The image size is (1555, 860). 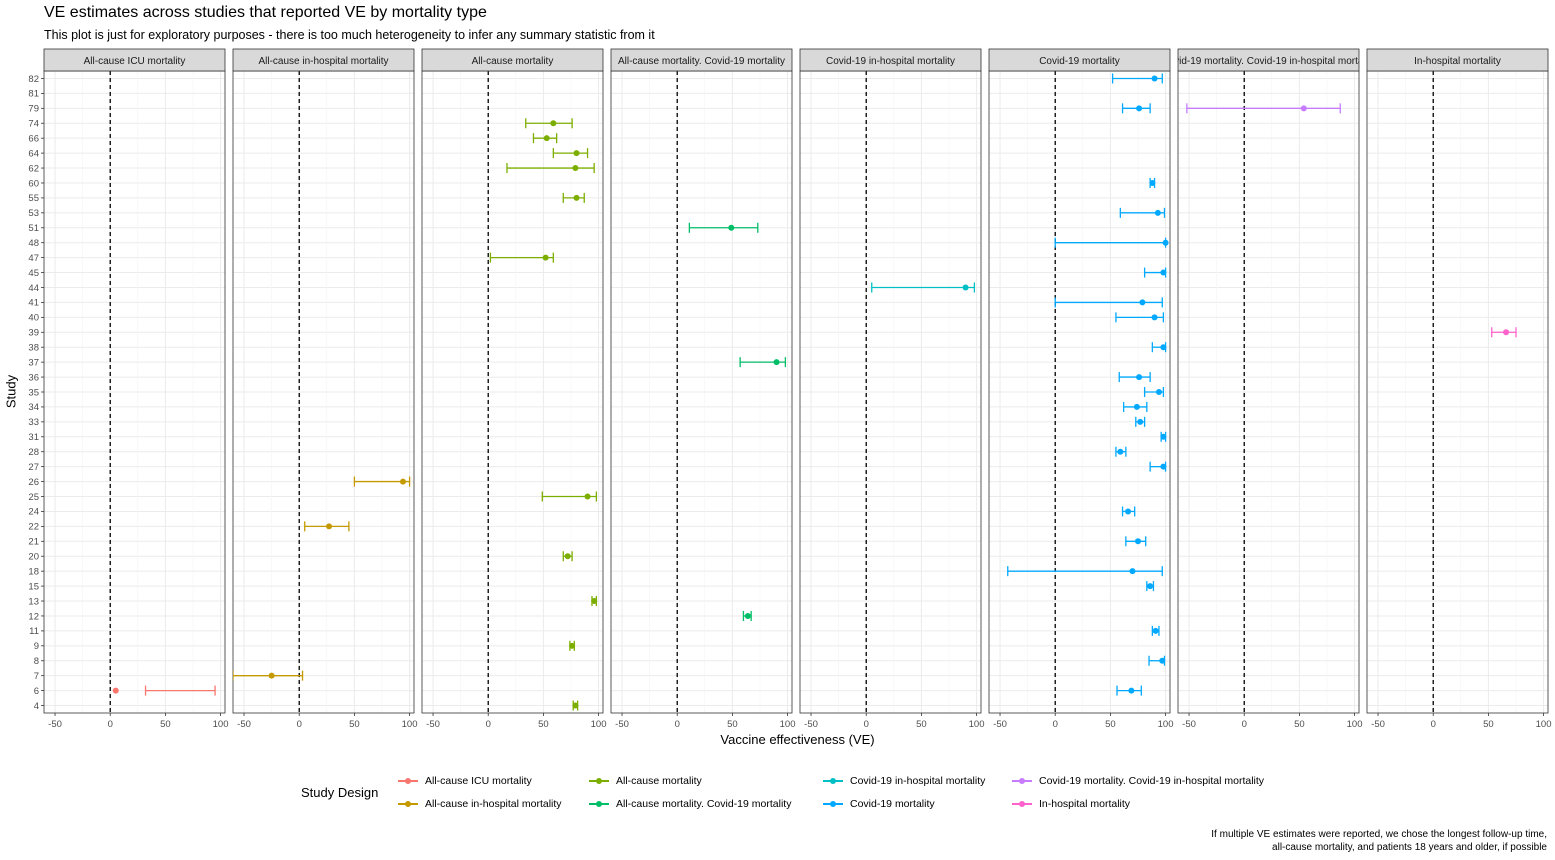 What do you see at coordinates (1355, 724) in the screenshot?
I see `x-tick-label: 100` at bounding box center [1355, 724].